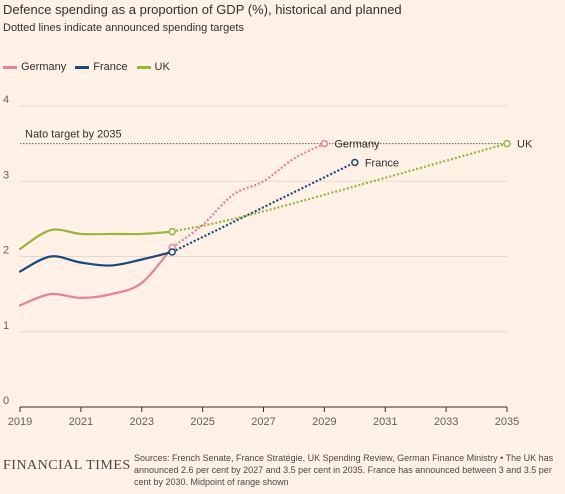 This screenshot has height=494, width=565. I want to click on series-uk-historical-line, so click(96, 239).